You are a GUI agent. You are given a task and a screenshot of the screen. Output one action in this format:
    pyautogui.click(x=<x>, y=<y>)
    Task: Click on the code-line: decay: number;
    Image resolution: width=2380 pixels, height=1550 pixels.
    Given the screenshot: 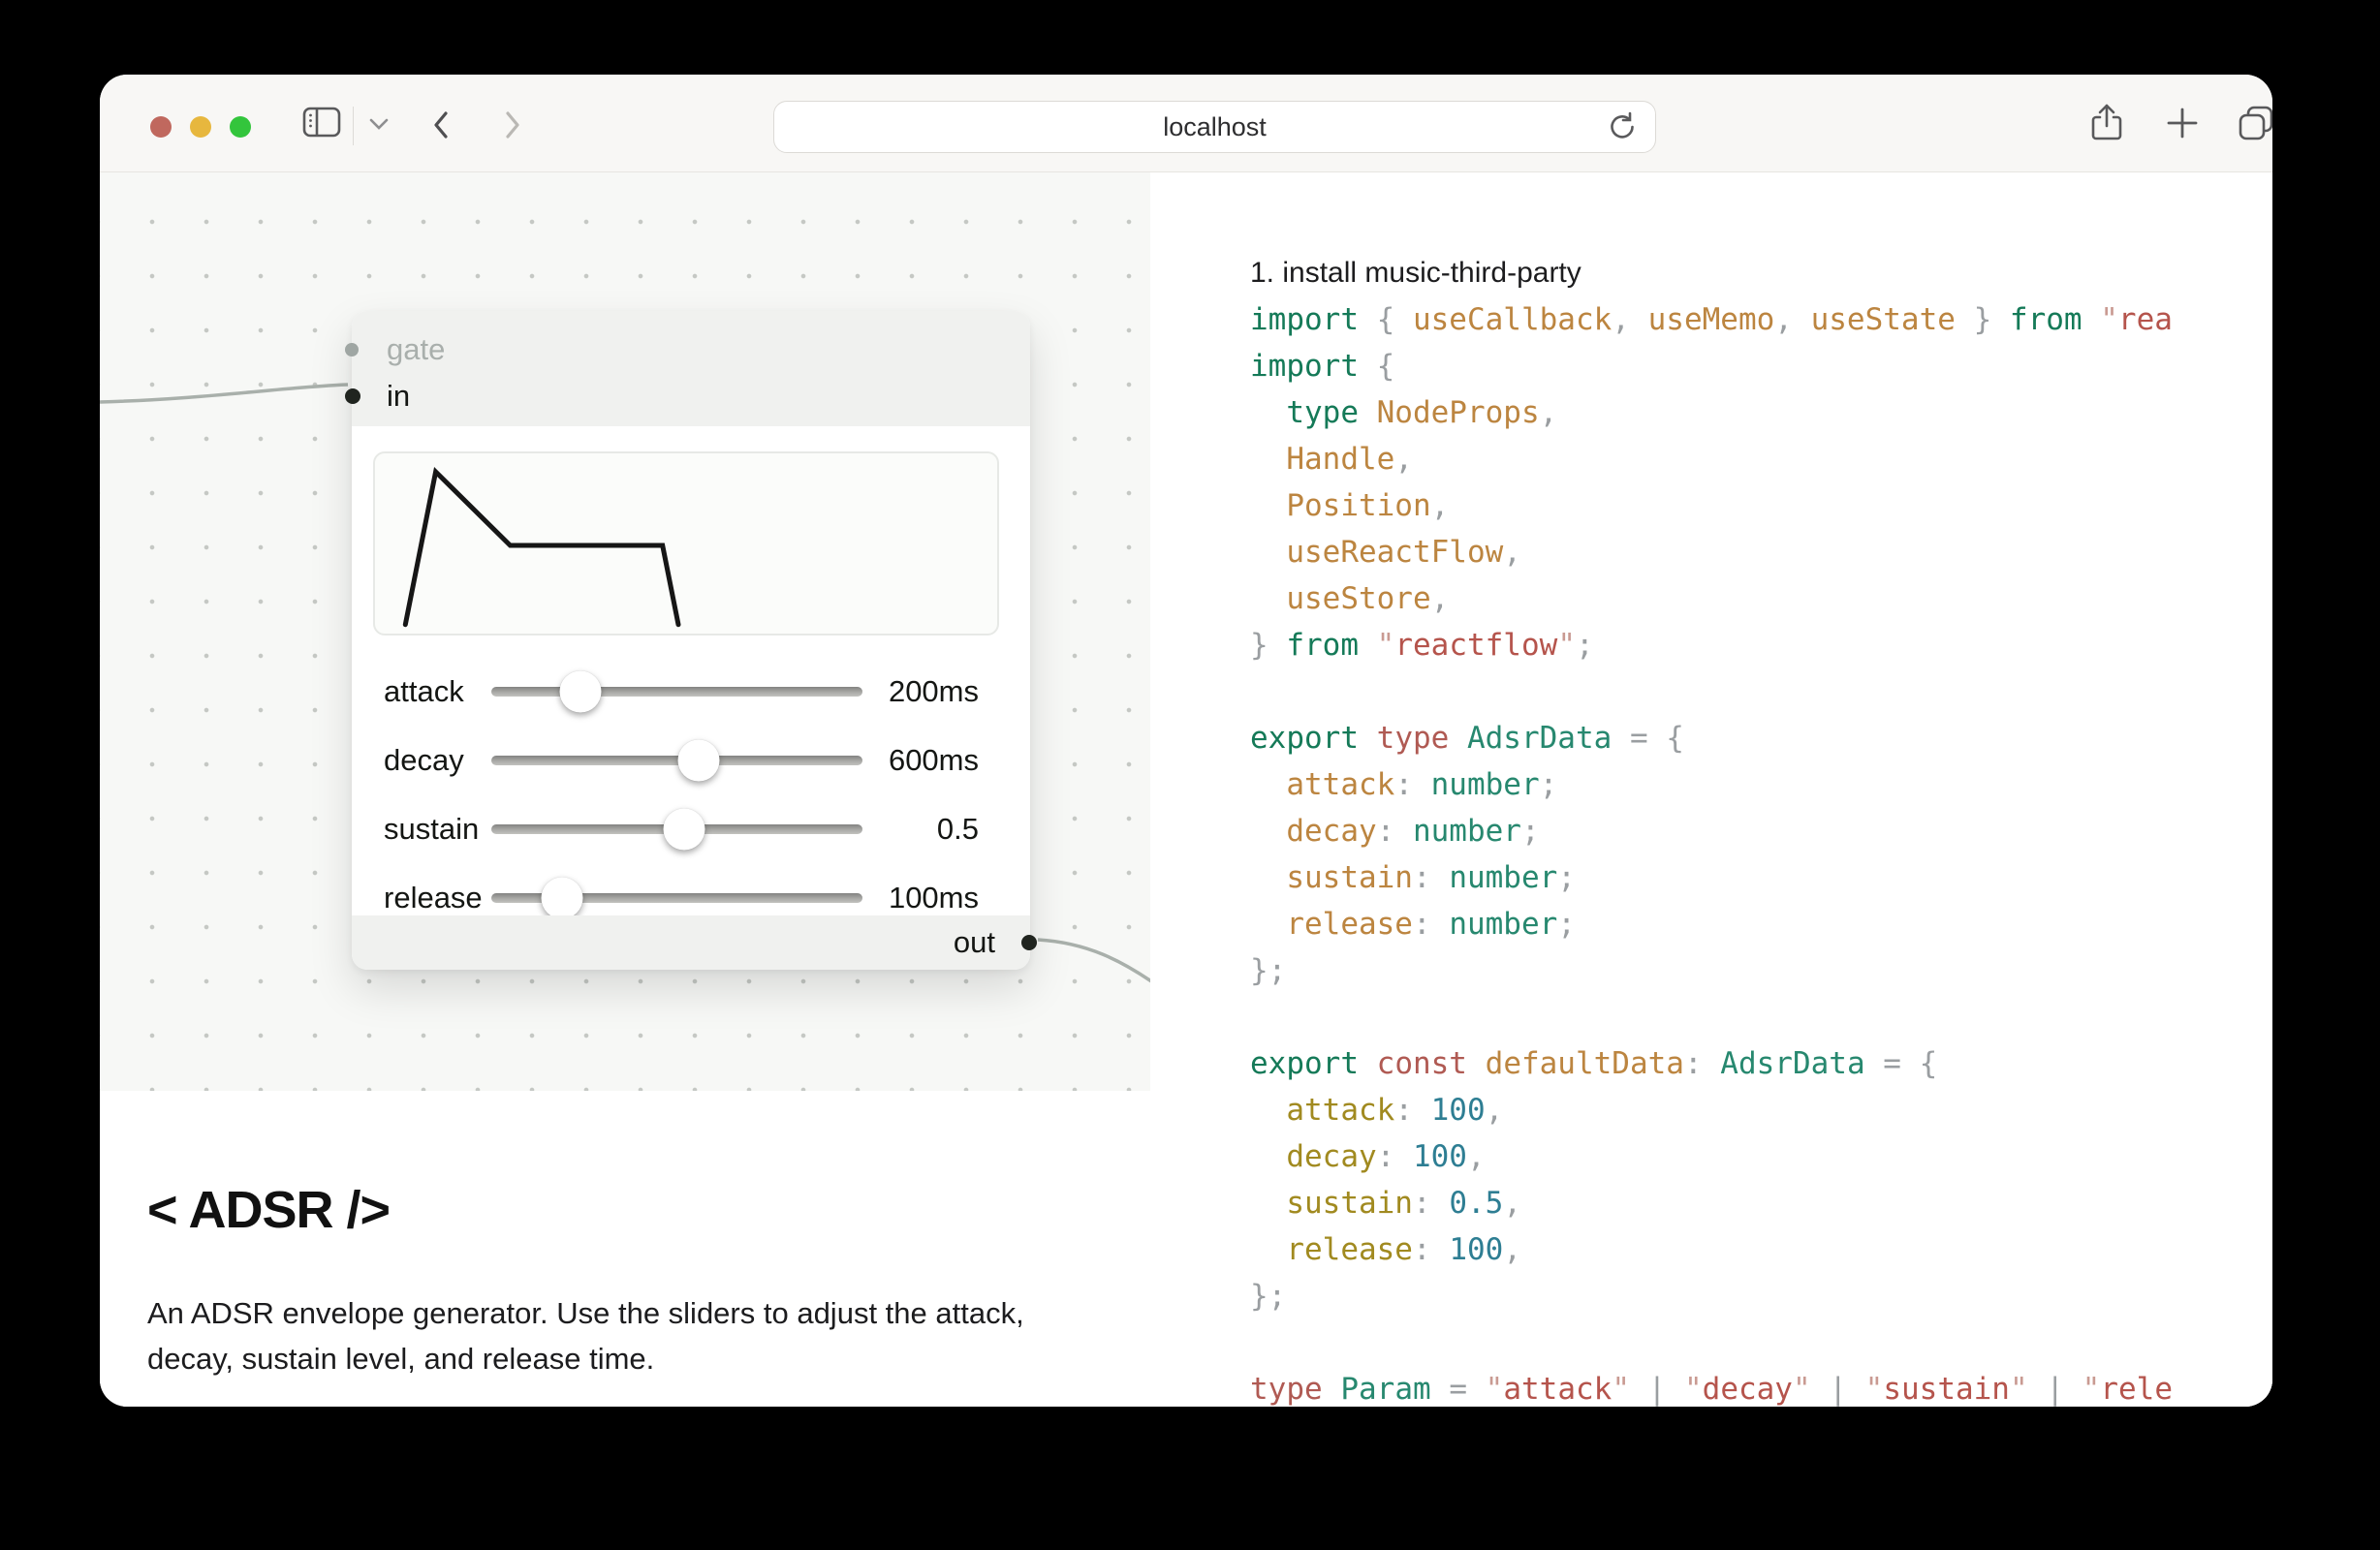 What is the action you would take?
    pyautogui.click(x=1413, y=831)
    